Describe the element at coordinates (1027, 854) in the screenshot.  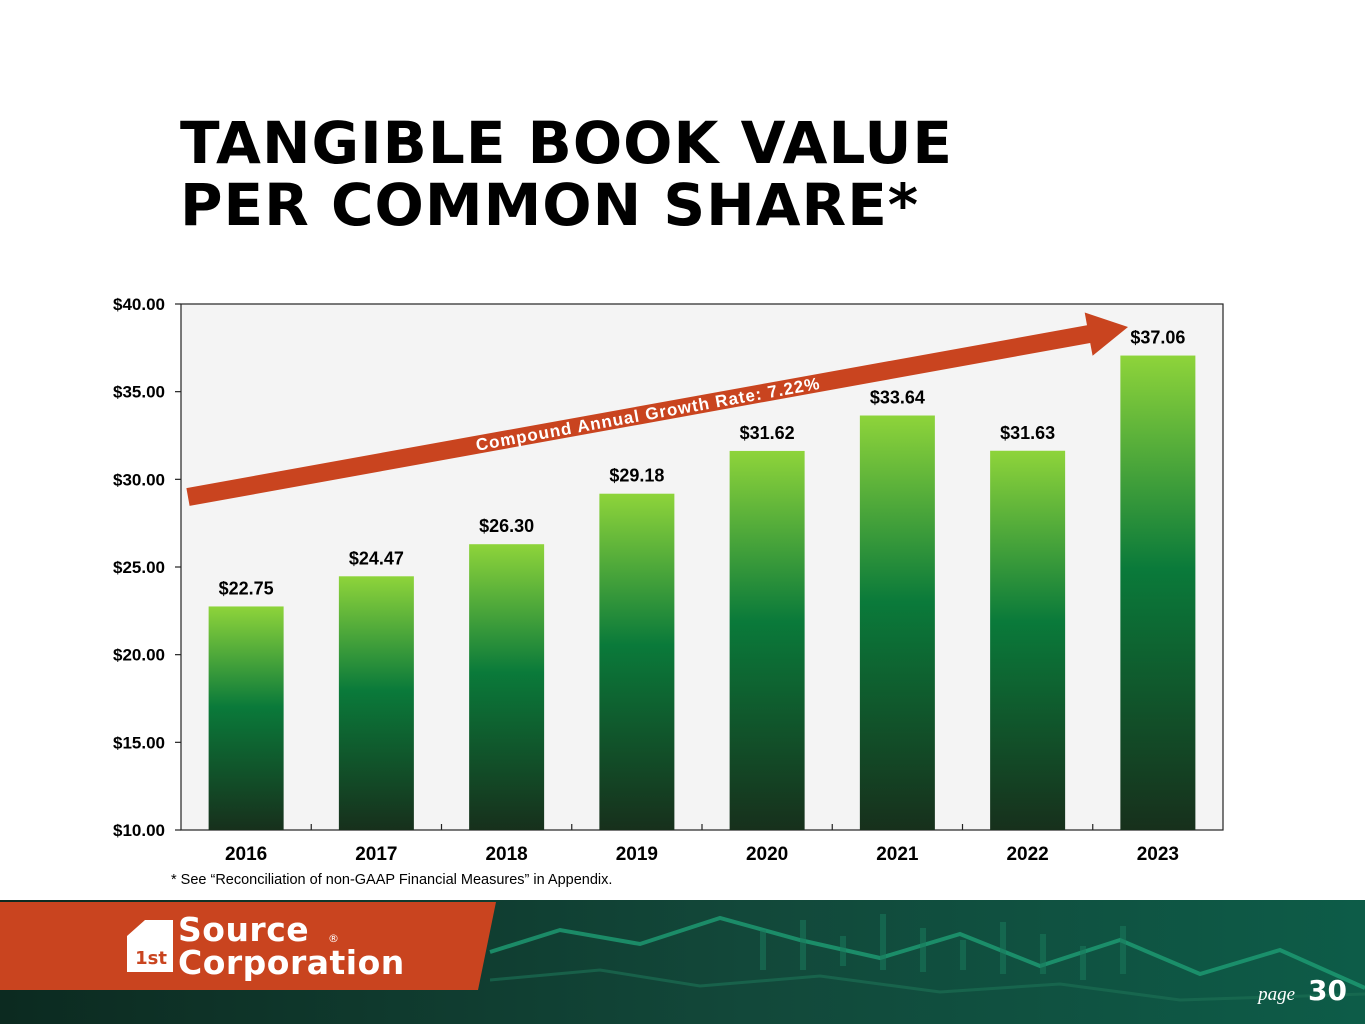
I see `x-tick-label: 2022` at that location.